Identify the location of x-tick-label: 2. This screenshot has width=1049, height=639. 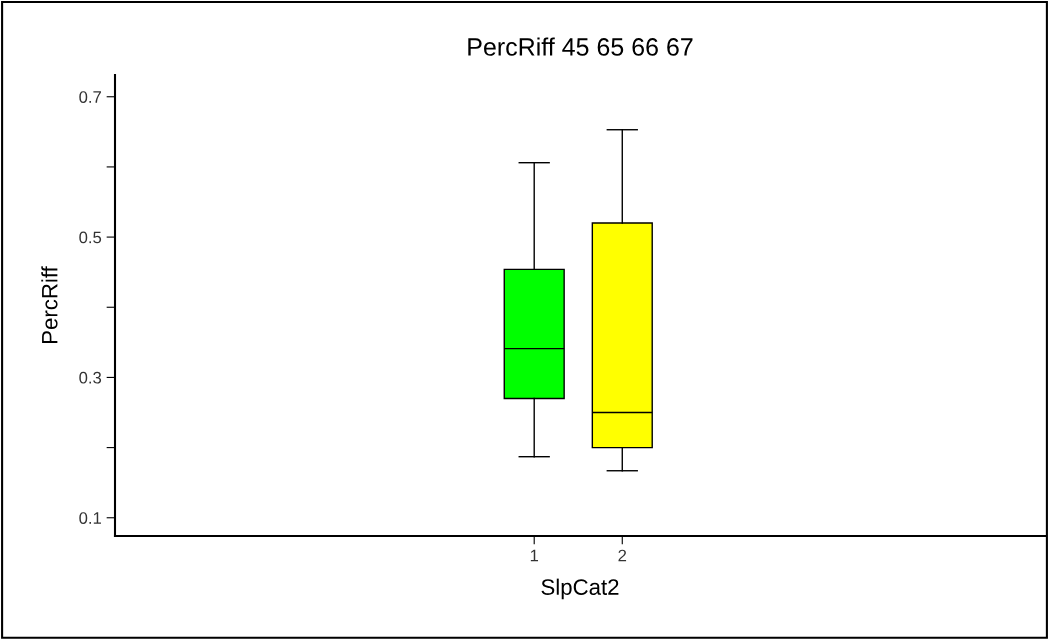
(622, 555).